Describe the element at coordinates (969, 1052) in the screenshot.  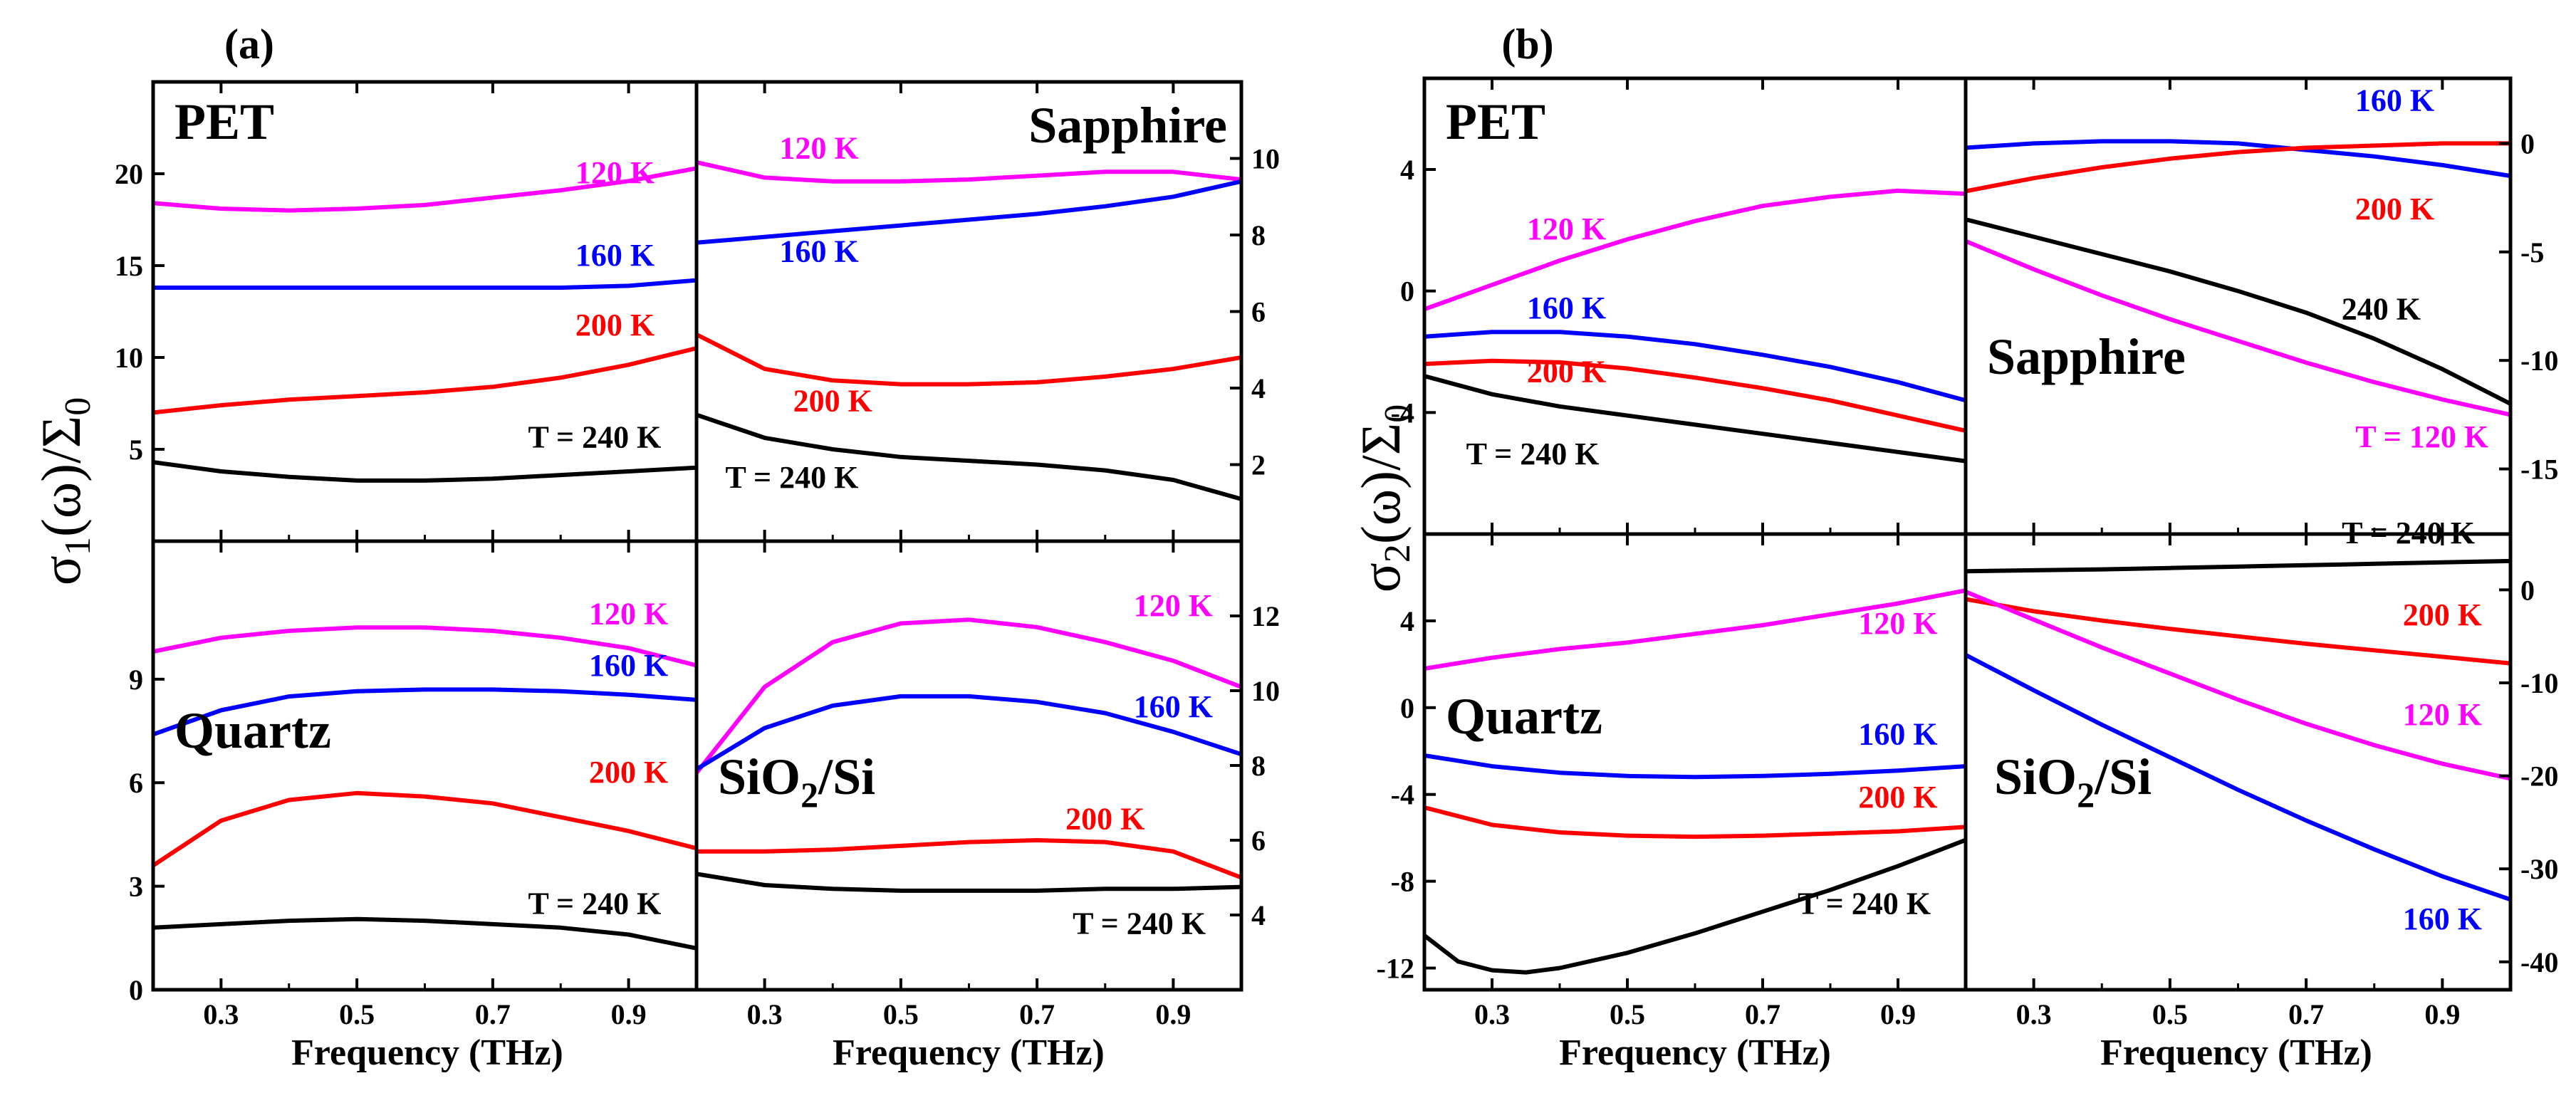
I see `xlabel-a-right: Frequency (THz)` at that location.